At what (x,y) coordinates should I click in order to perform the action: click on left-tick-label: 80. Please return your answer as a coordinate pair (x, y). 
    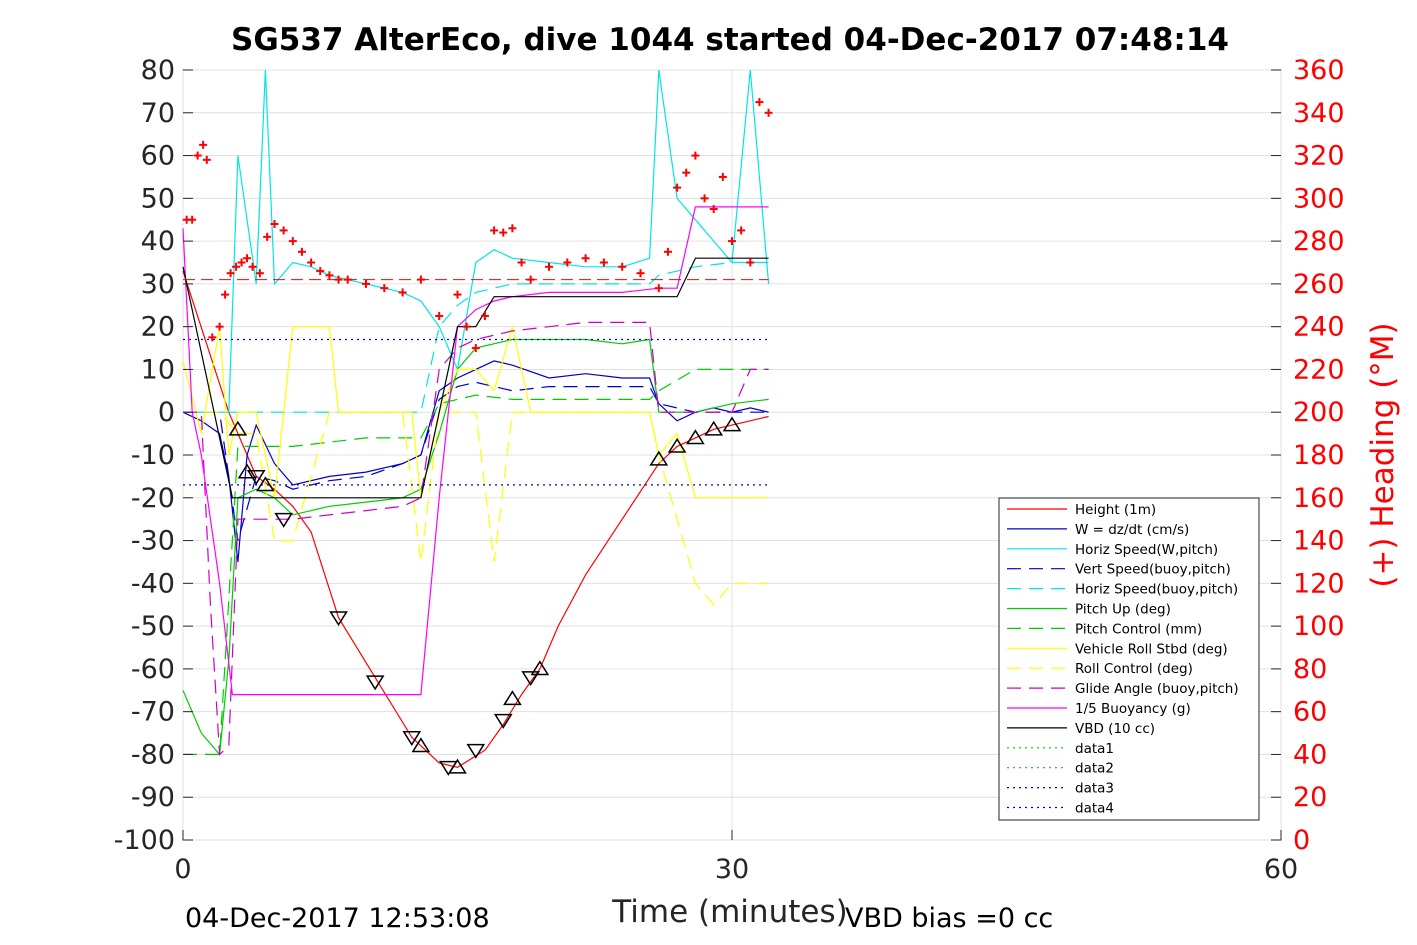
    Looking at the image, I should click on (158, 70).